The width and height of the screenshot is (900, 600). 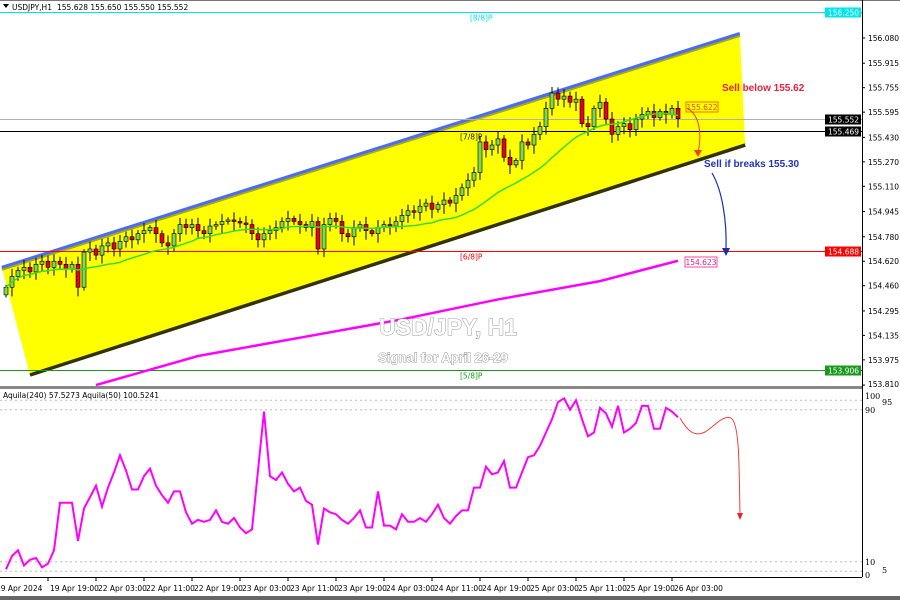 What do you see at coordinates (883, 112) in the screenshot?
I see `price-tick-label: 155.595` at bounding box center [883, 112].